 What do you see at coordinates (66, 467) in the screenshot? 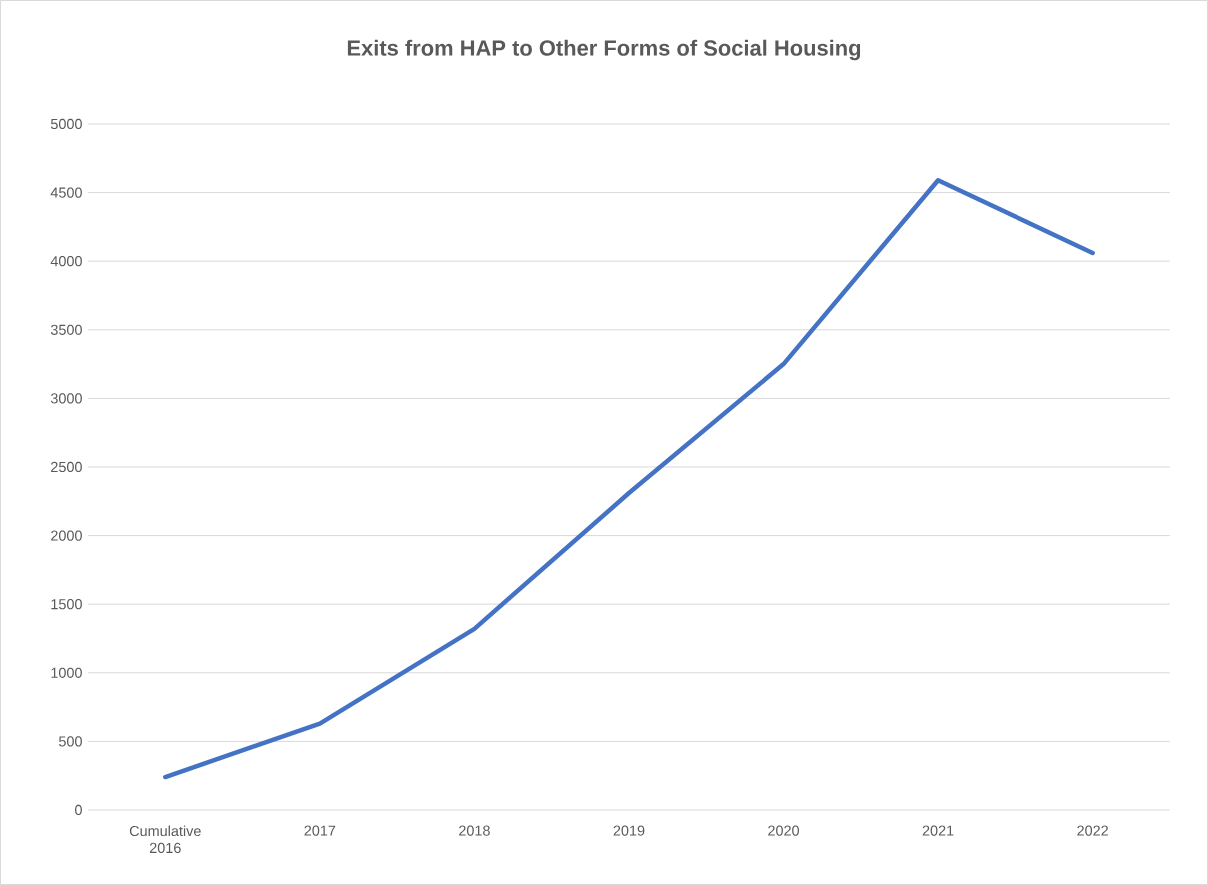
I see `y-tick-label: 2500` at bounding box center [66, 467].